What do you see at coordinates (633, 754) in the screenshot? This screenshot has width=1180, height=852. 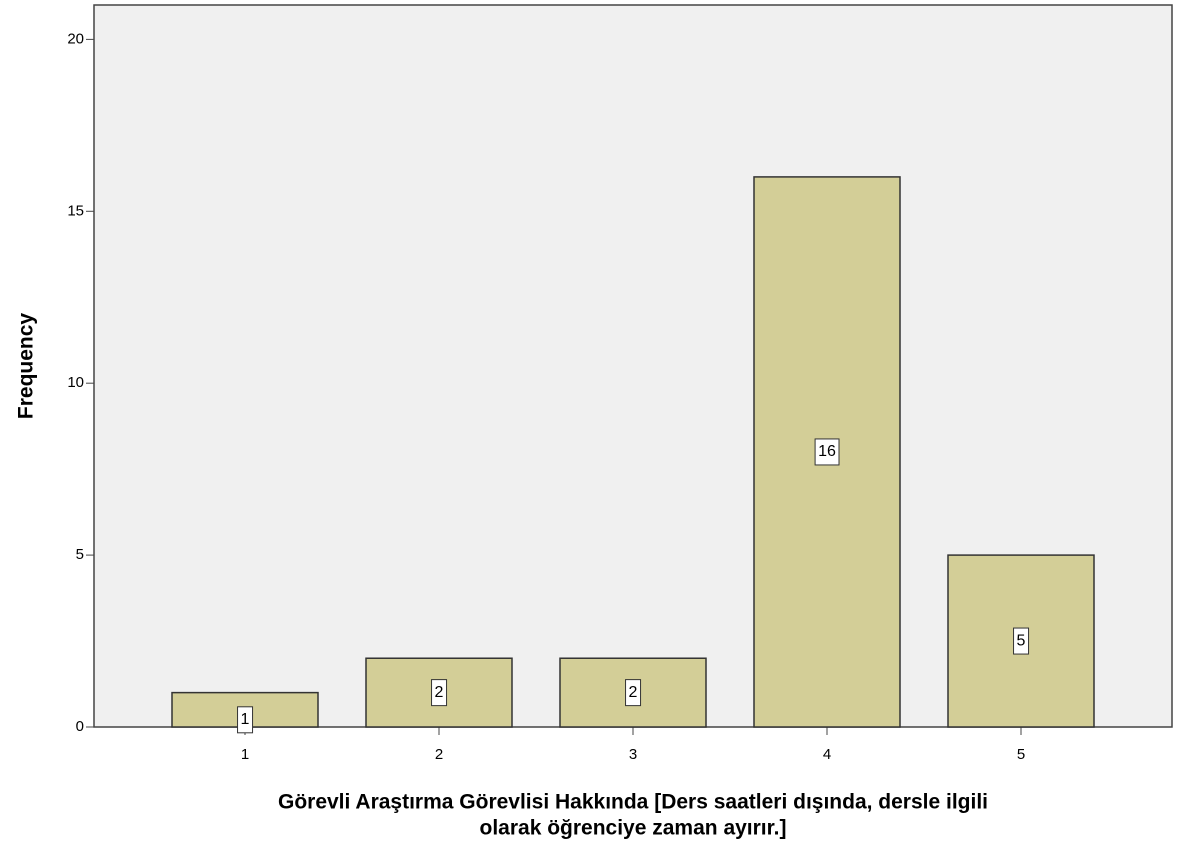 I see `x-tick-label: 3` at bounding box center [633, 754].